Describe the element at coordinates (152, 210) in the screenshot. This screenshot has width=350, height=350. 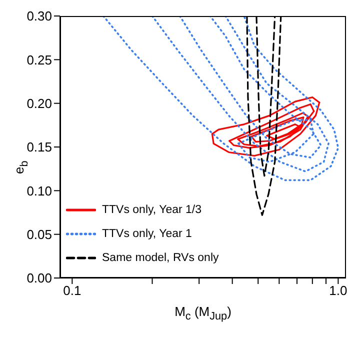
I see `legend-label: TTVs only, Year 1/3` at that location.